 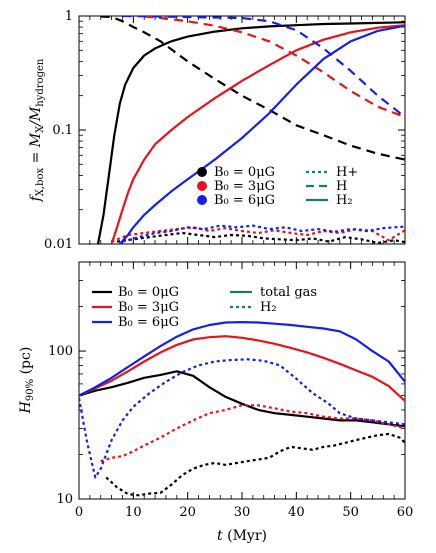 I want to click on bottom-legend-style-label-dotted: H₂, so click(x=268, y=307).